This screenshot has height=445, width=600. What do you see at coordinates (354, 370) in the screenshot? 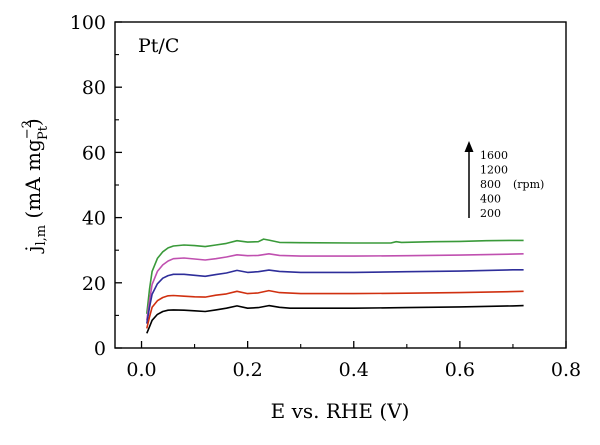
I see `x-tick-label: 0.4` at bounding box center [354, 370].